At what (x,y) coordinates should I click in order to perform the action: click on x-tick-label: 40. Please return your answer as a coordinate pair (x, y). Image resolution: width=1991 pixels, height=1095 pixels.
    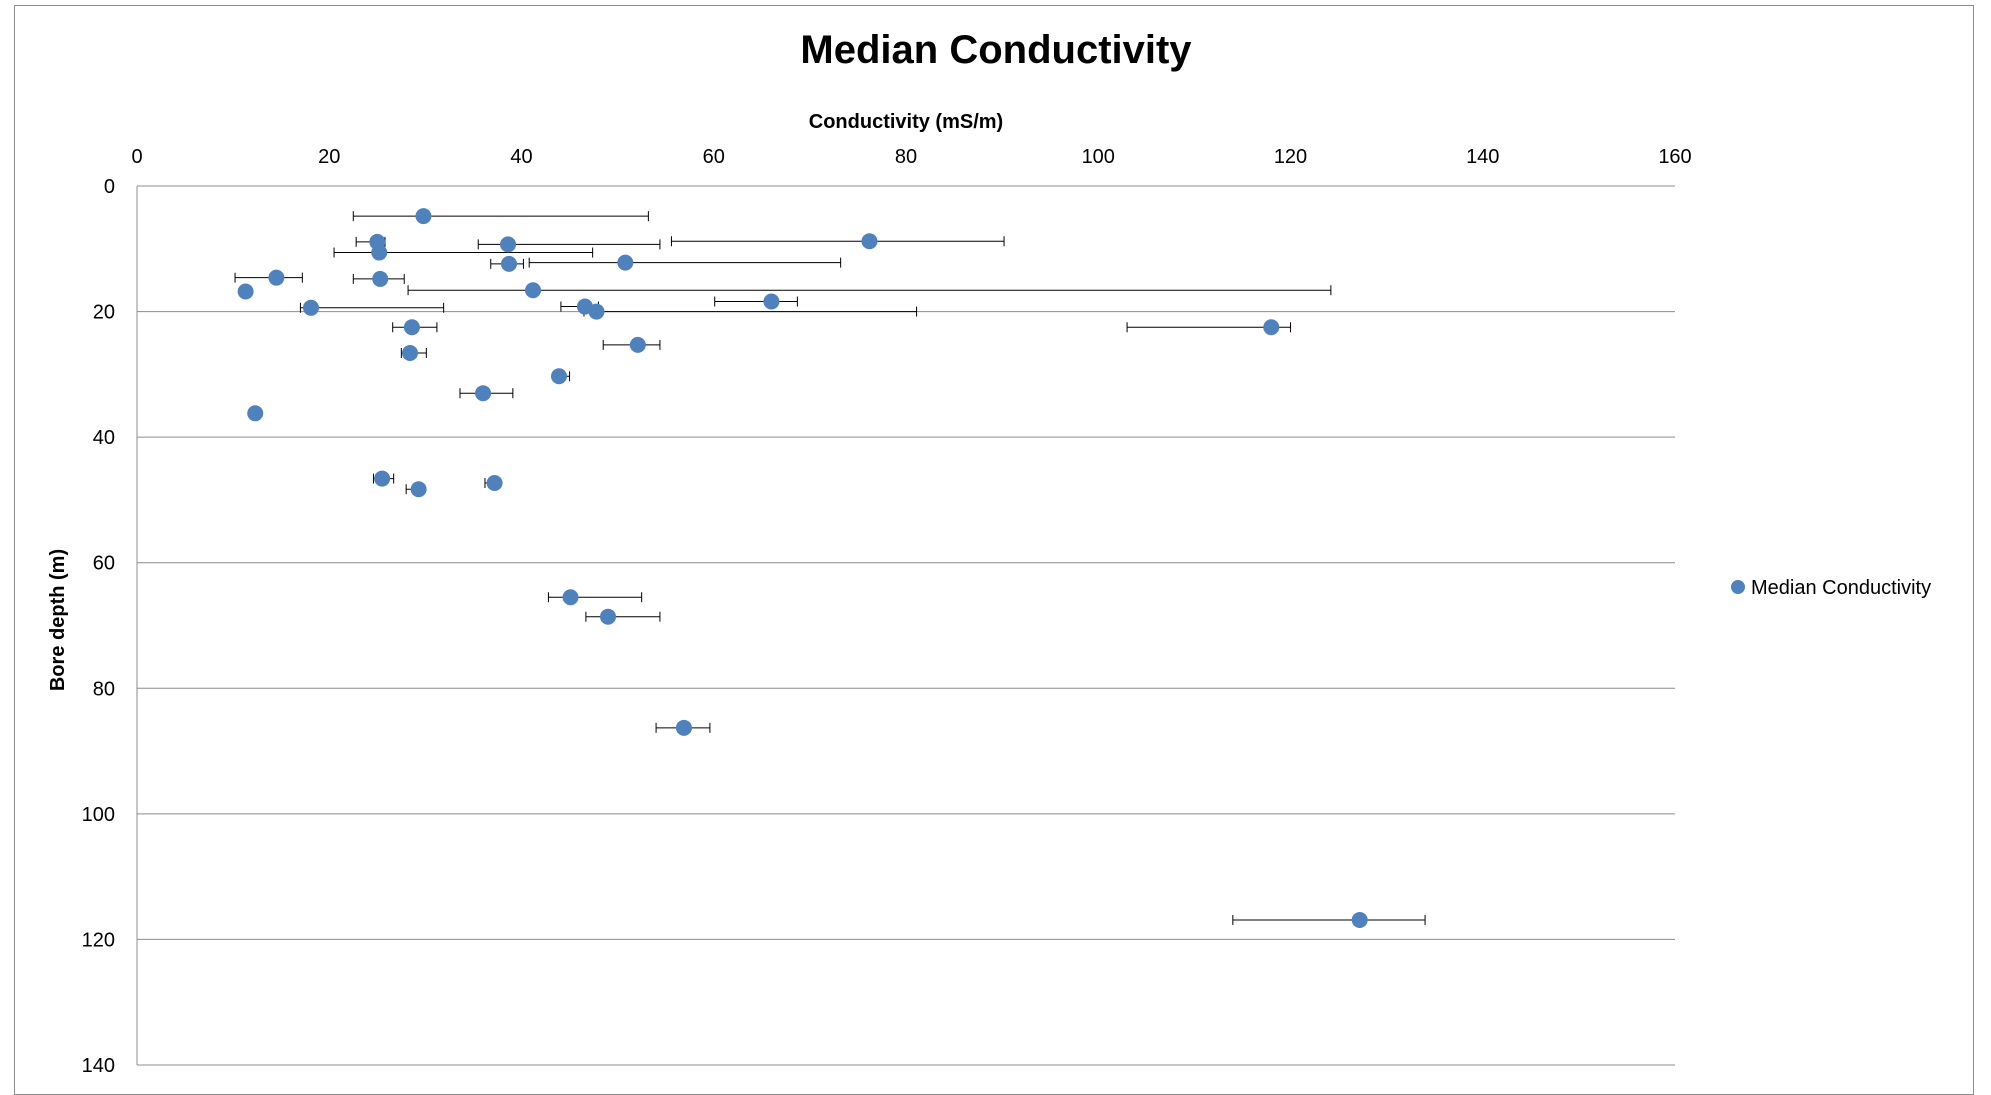
    Looking at the image, I should click on (521, 157).